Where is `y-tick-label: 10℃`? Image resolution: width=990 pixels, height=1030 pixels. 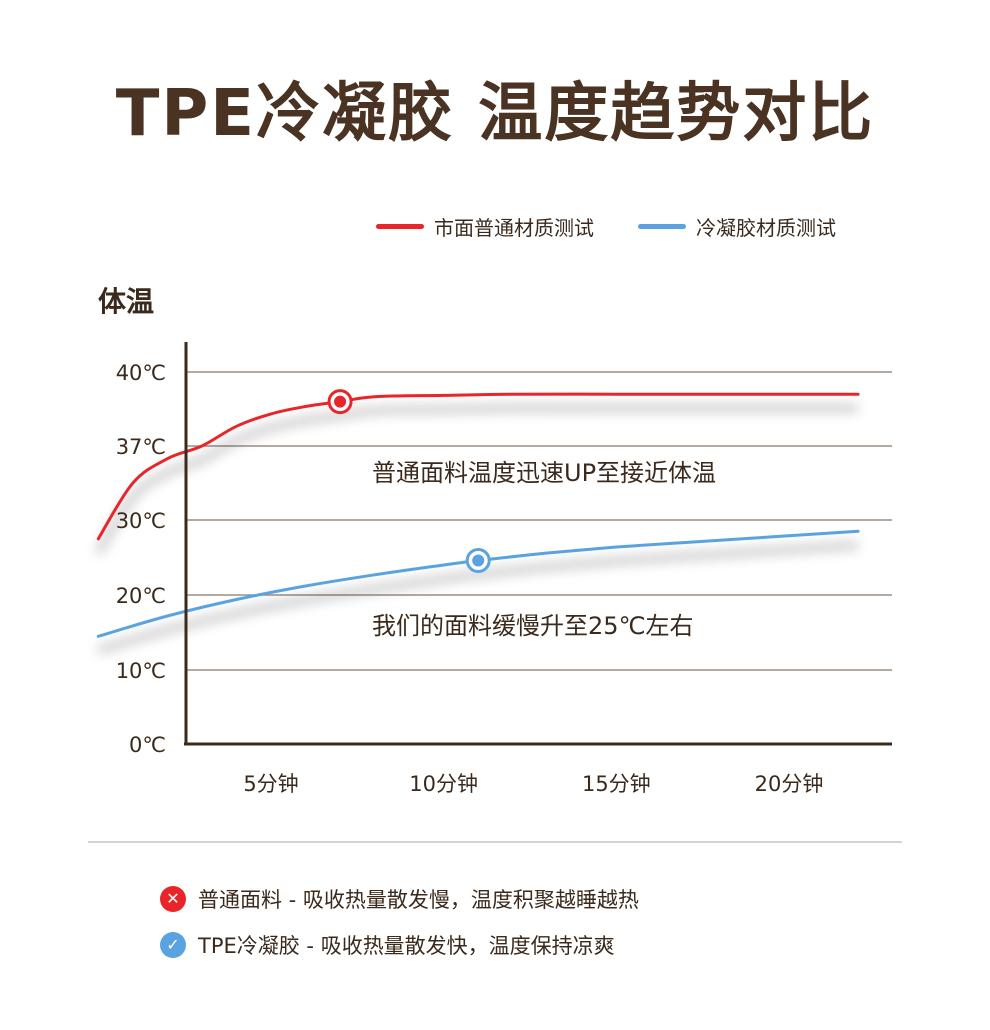 y-tick-label: 10℃ is located at coordinates (141, 671).